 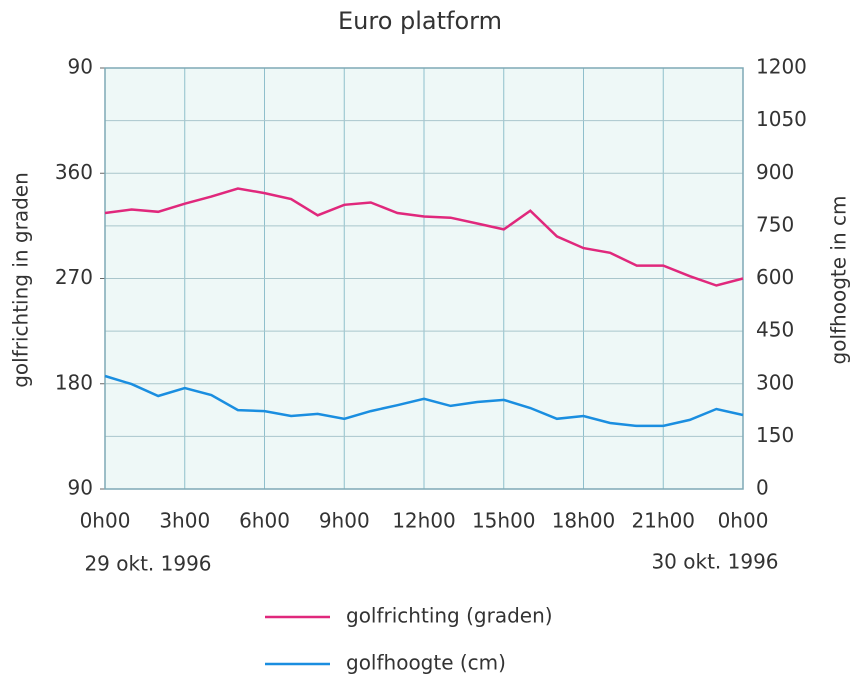 What do you see at coordinates (21, 280) in the screenshot?
I see `y-axis-title: golfrichting in graden` at bounding box center [21, 280].